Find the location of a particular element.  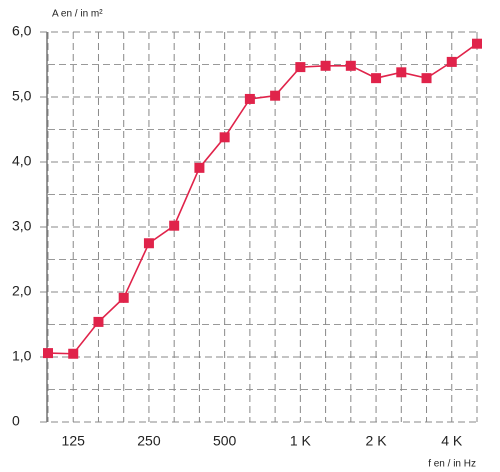

x-tick-label: 4 K is located at coordinates (452, 441).